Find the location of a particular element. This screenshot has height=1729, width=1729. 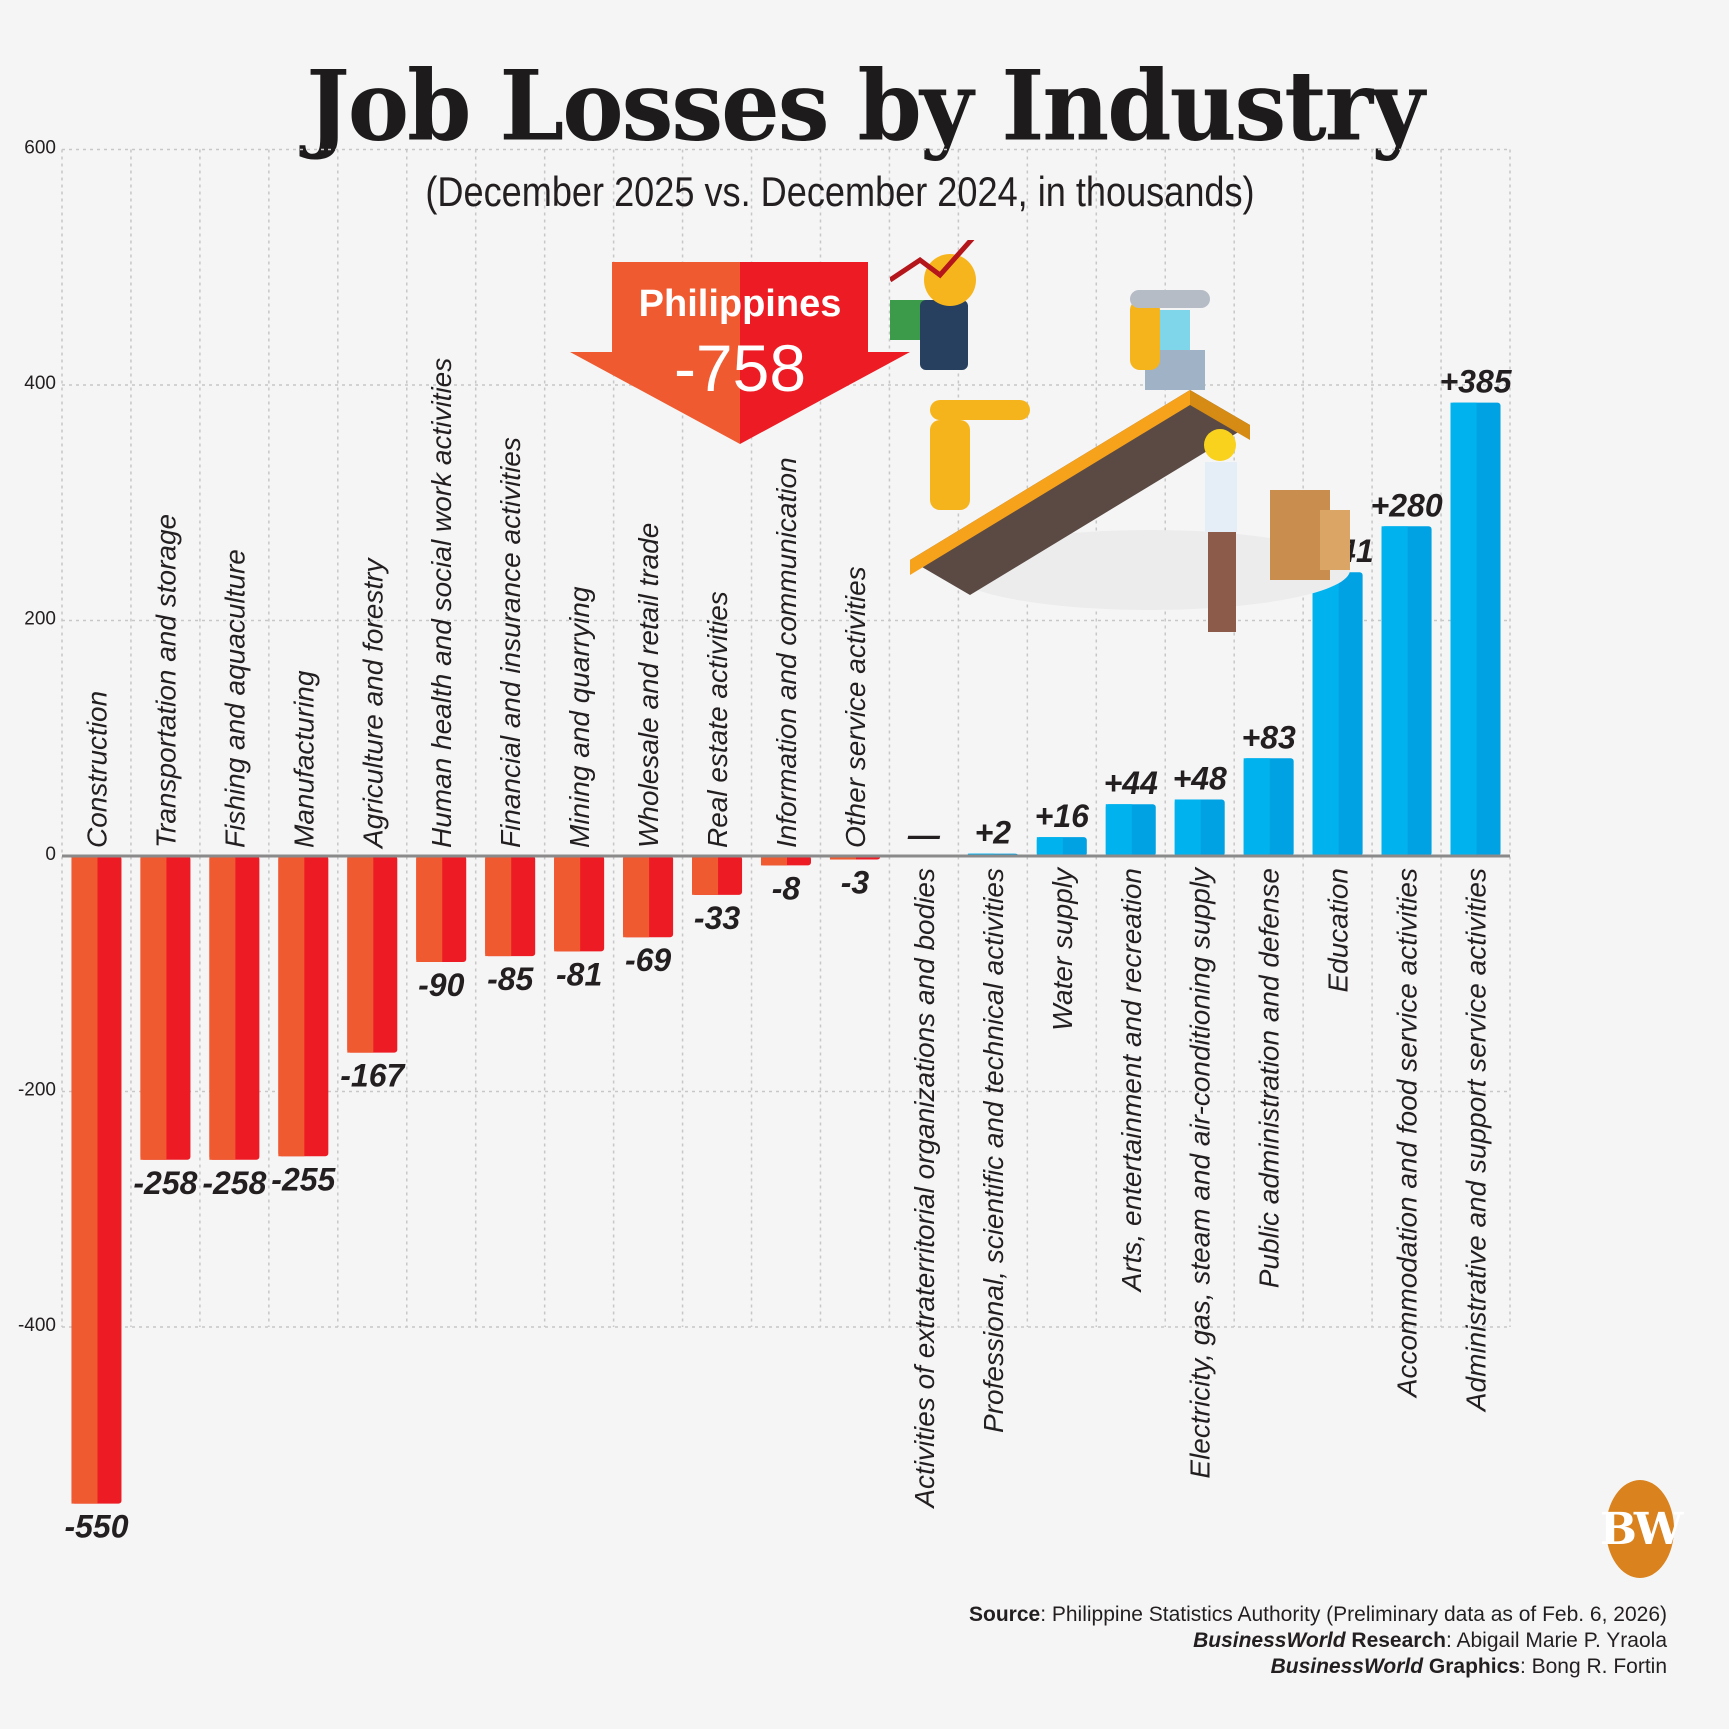

y-tick-label: 0 is located at coordinates (50, 854).